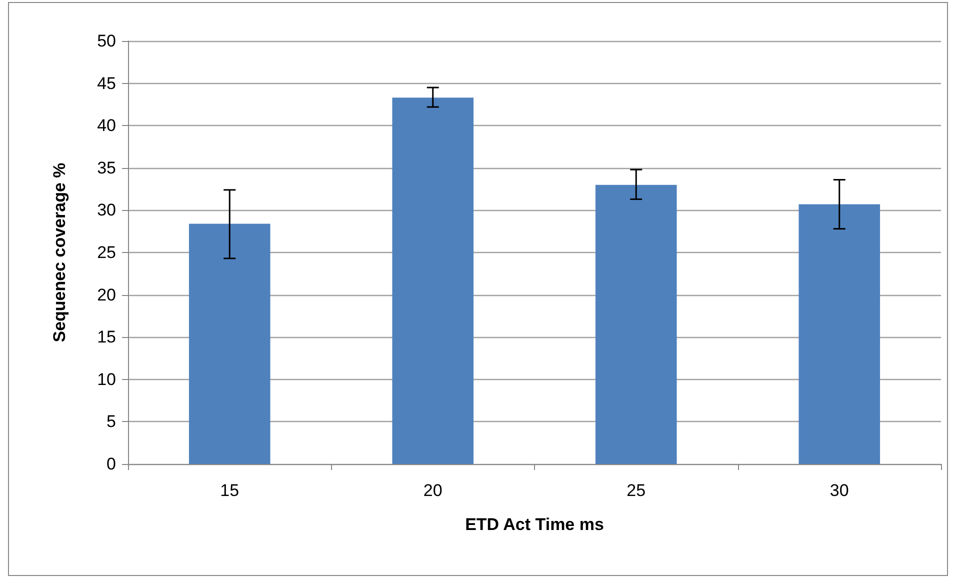  Describe the element at coordinates (106, 294) in the screenshot. I see `y-tick-label: 20` at that location.